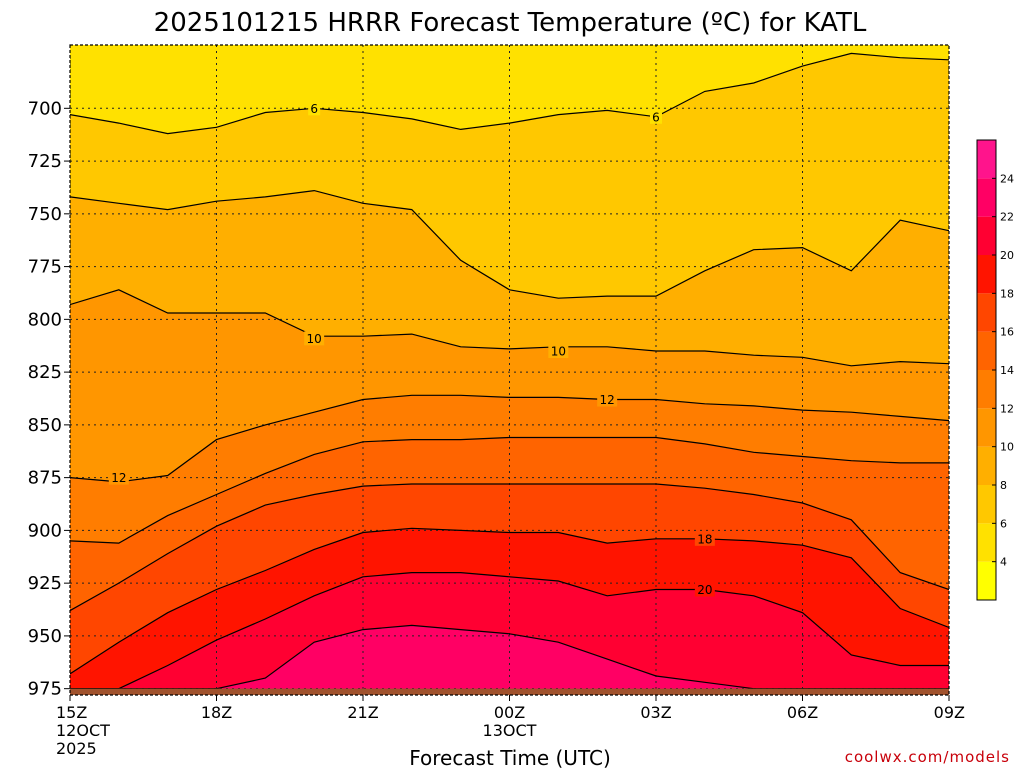 This screenshot has height=768, width=1024. What do you see at coordinates (1007, 370) in the screenshot?
I see `colorbar-label-14: 14` at bounding box center [1007, 370].